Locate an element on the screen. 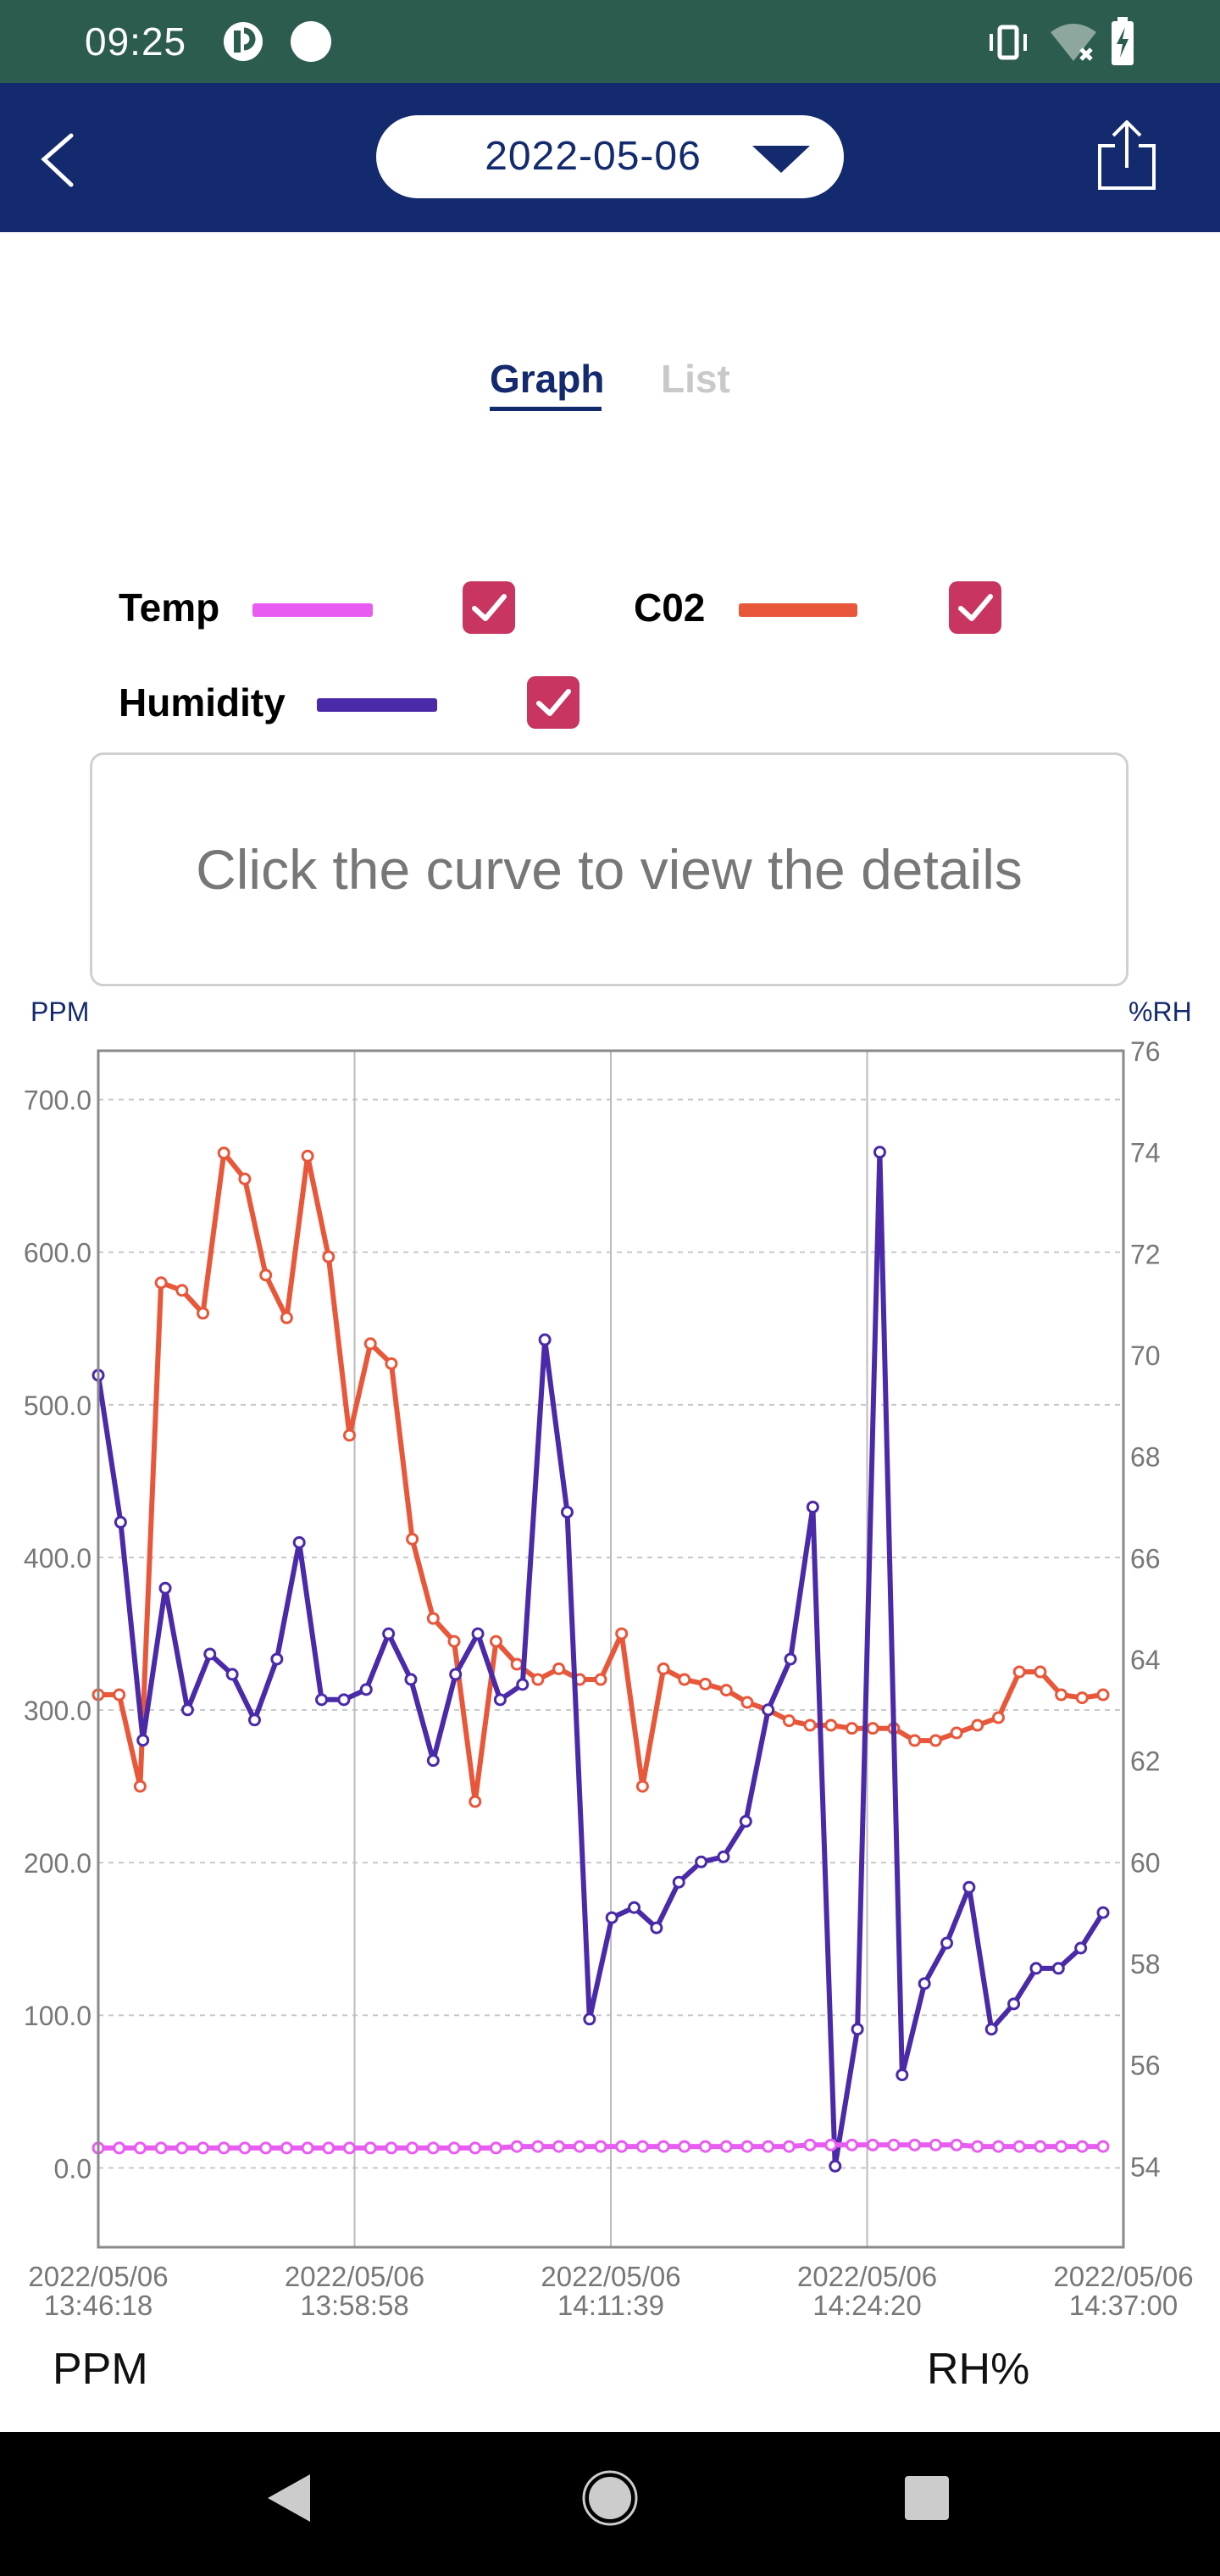  tab-list: List is located at coordinates (695, 379).